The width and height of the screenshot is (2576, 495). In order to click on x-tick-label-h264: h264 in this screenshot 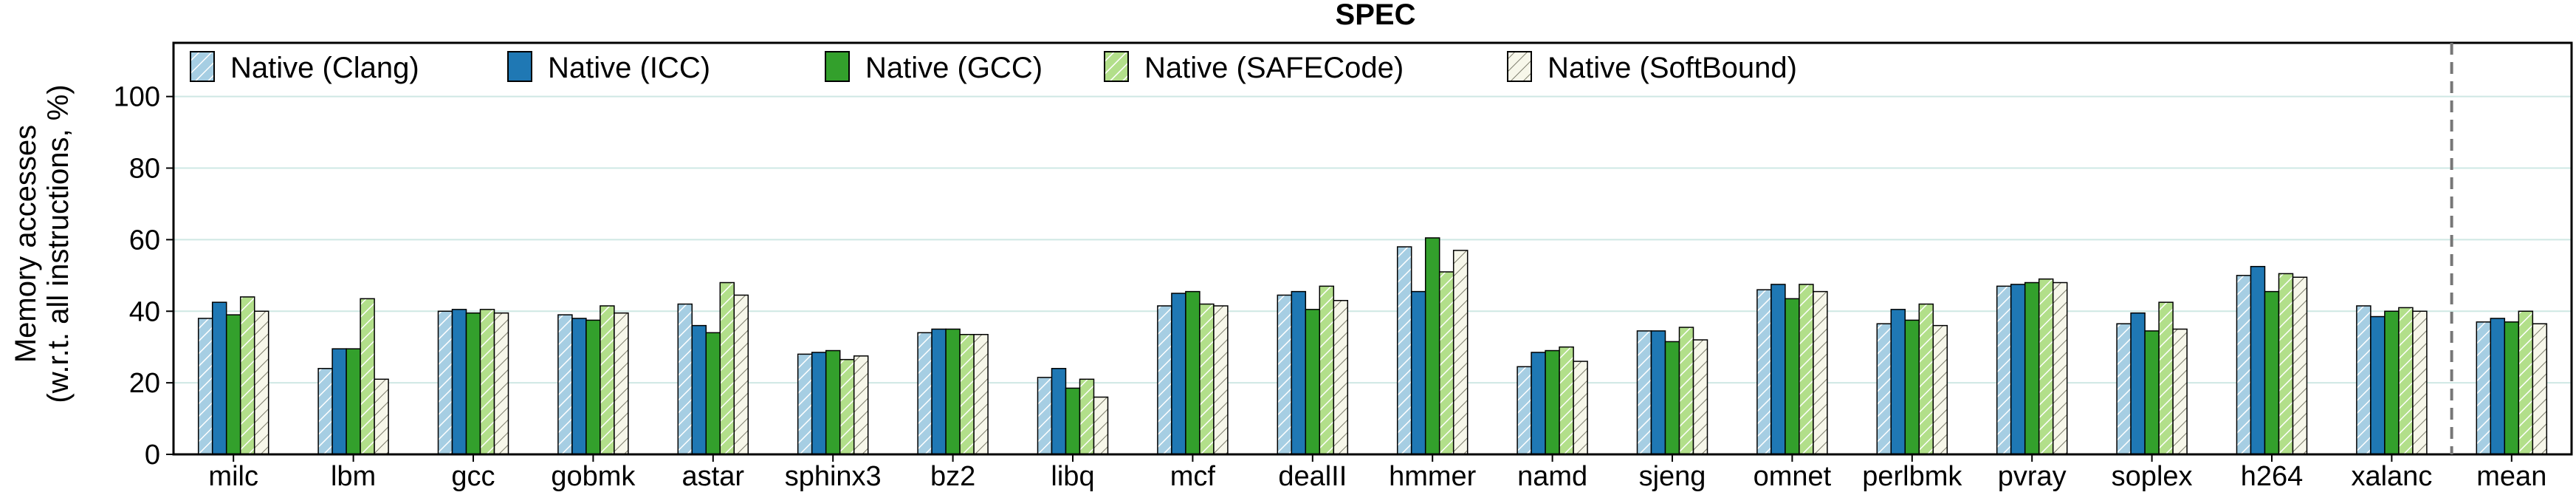, I will do `click(2272, 476)`.